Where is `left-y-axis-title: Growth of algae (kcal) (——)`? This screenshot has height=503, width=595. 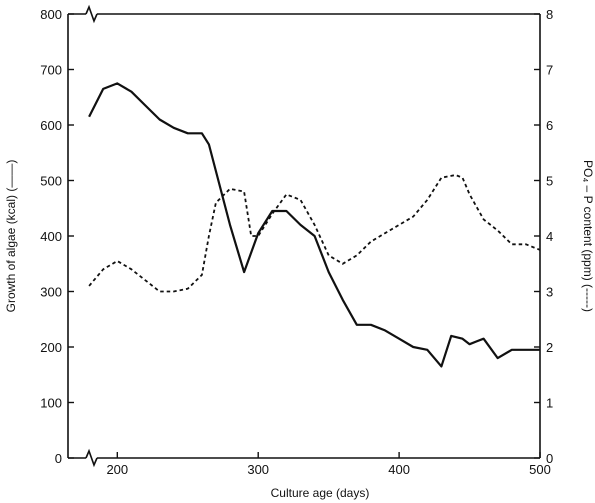 left-y-axis-title: Growth of algae (kcal) (——) is located at coordinates (11, 236).